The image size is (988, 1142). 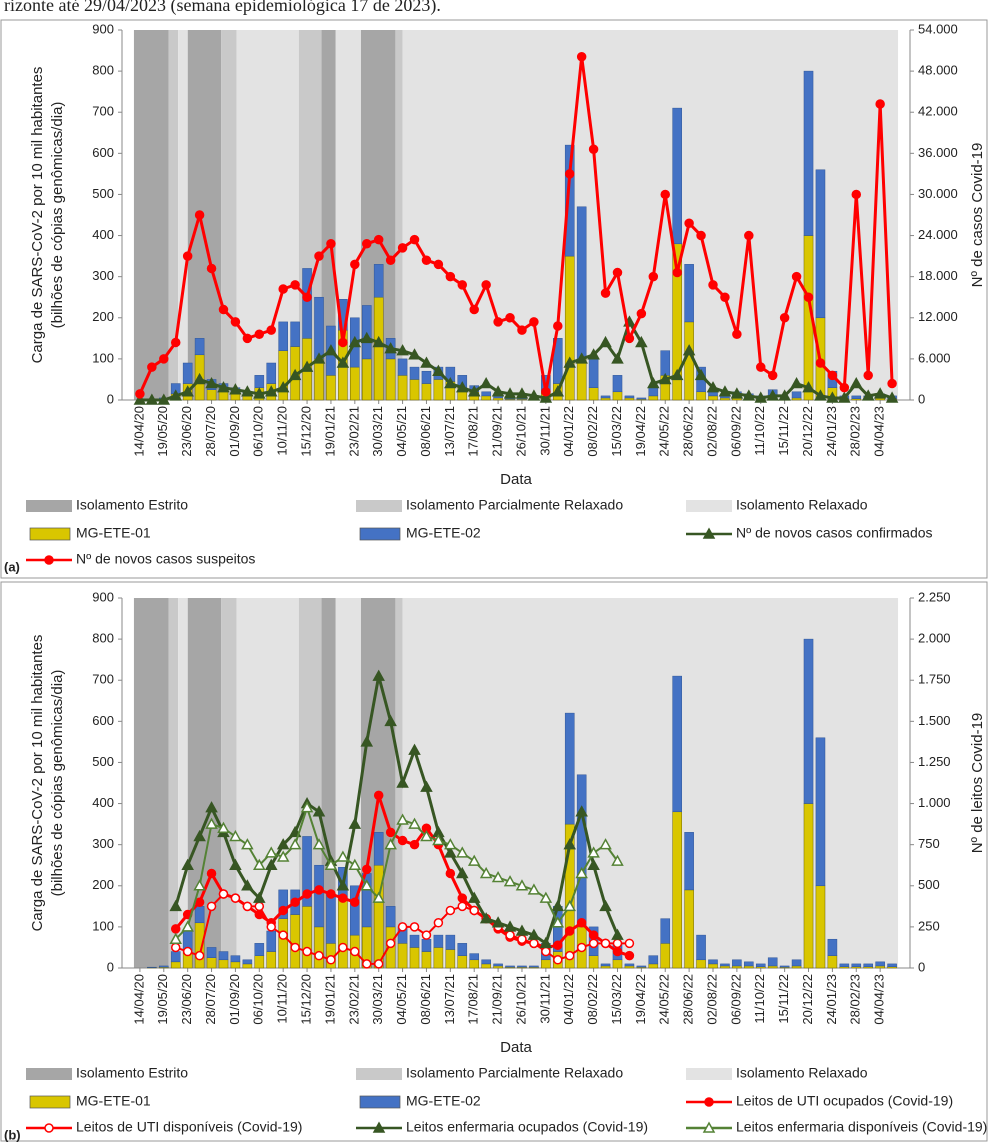 I want to click on y-tick-label: 300, so click(x=103, y=843).